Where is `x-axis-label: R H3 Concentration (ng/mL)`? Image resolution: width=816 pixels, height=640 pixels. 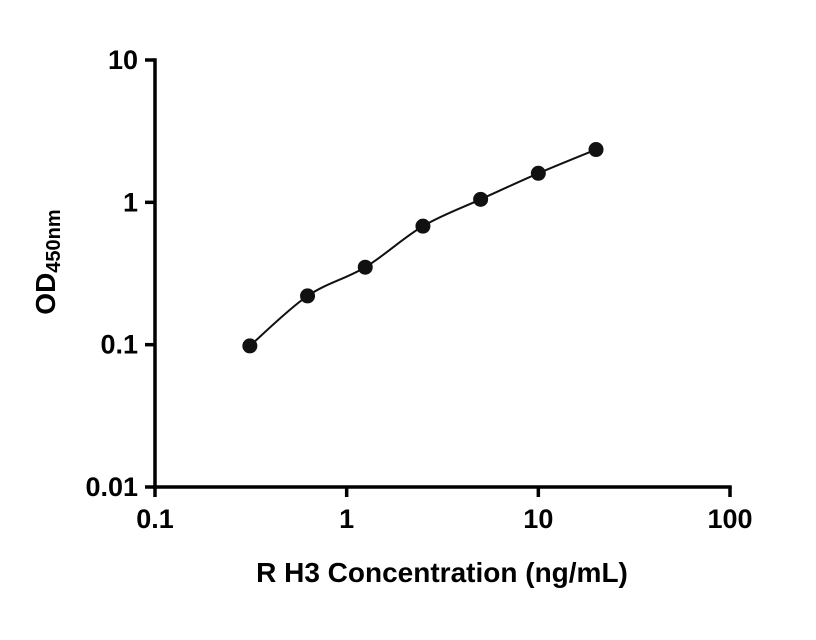 x-axis-label: R H3 Concentration (ng/mL) is located at coordinates (442, 572).